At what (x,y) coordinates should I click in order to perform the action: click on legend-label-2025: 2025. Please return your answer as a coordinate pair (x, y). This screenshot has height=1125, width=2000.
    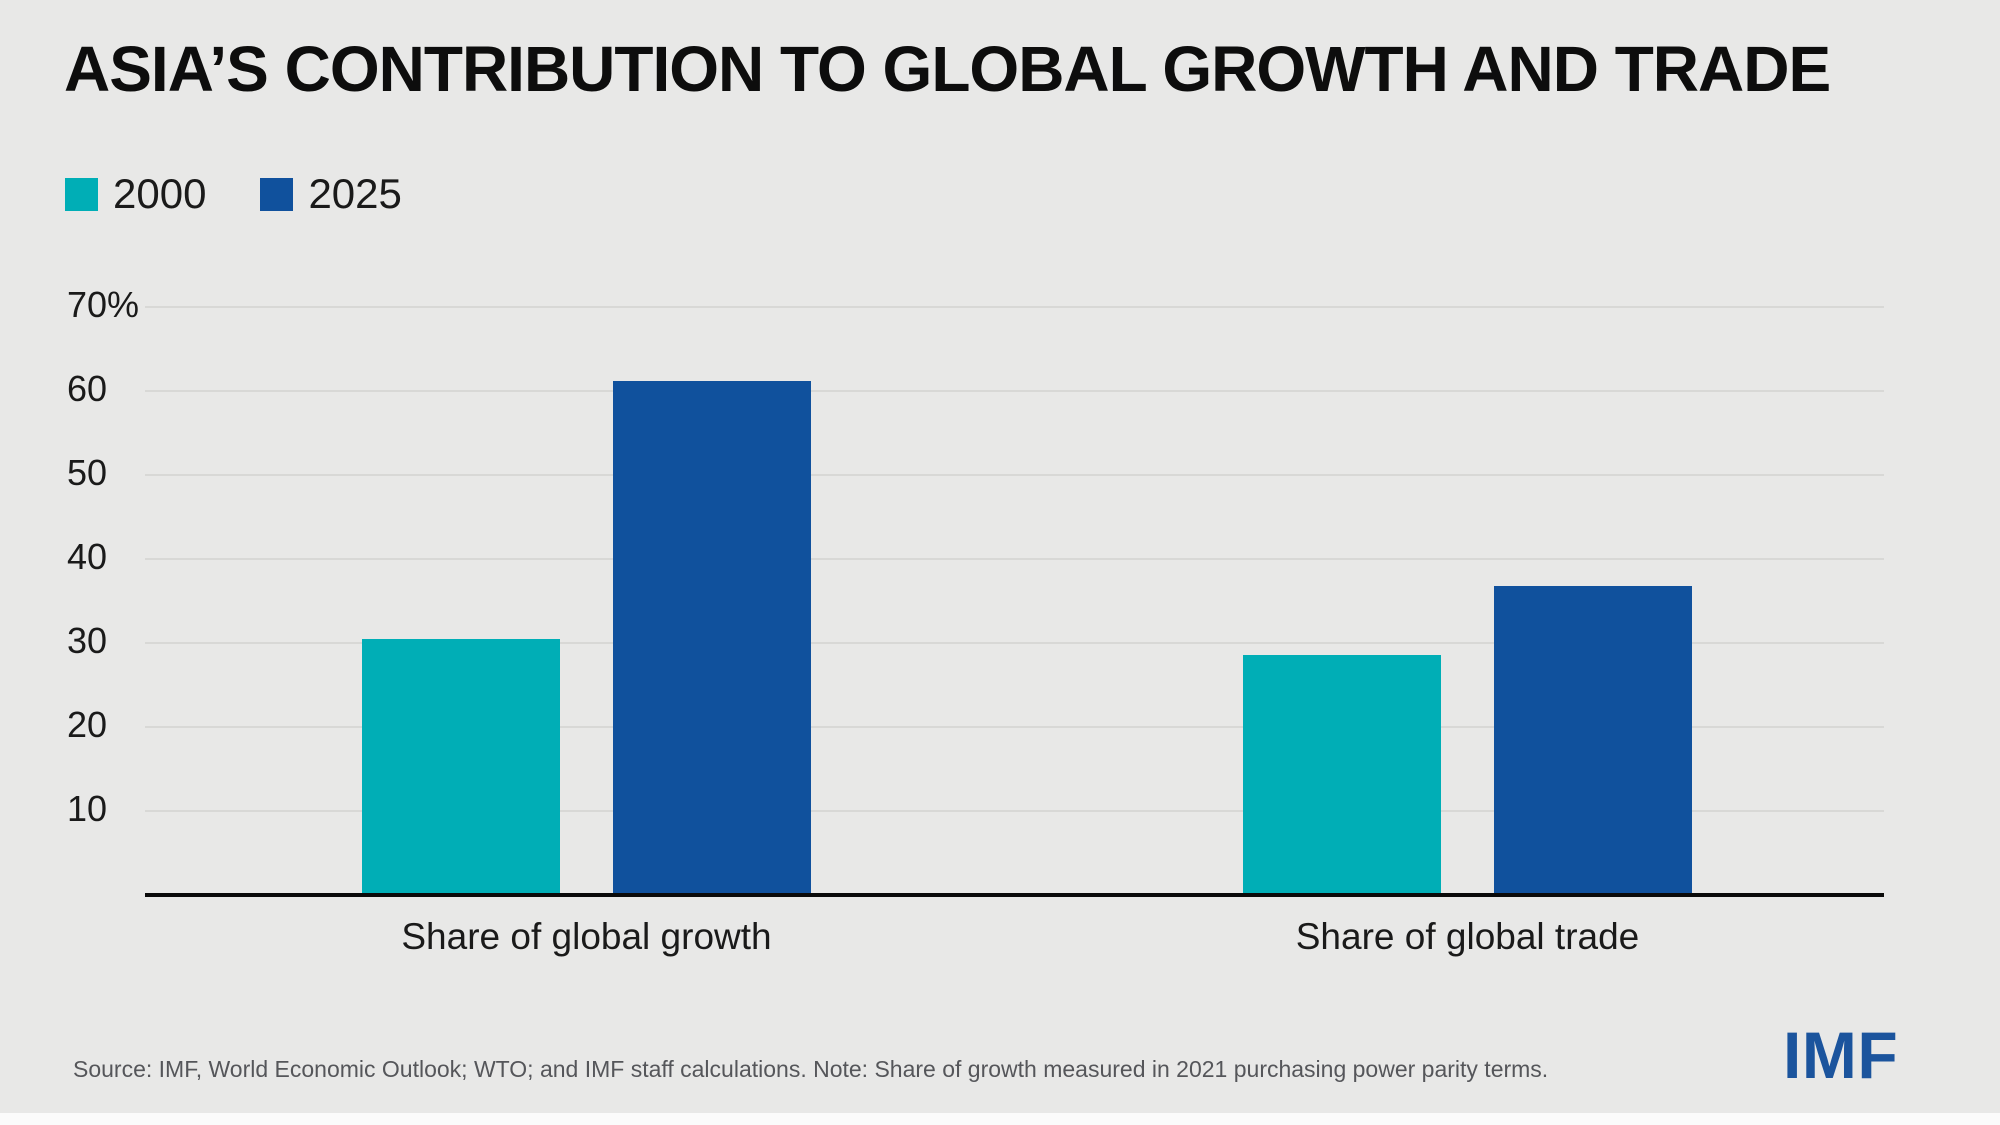
    Looking at the image, I should click on (355, 193).